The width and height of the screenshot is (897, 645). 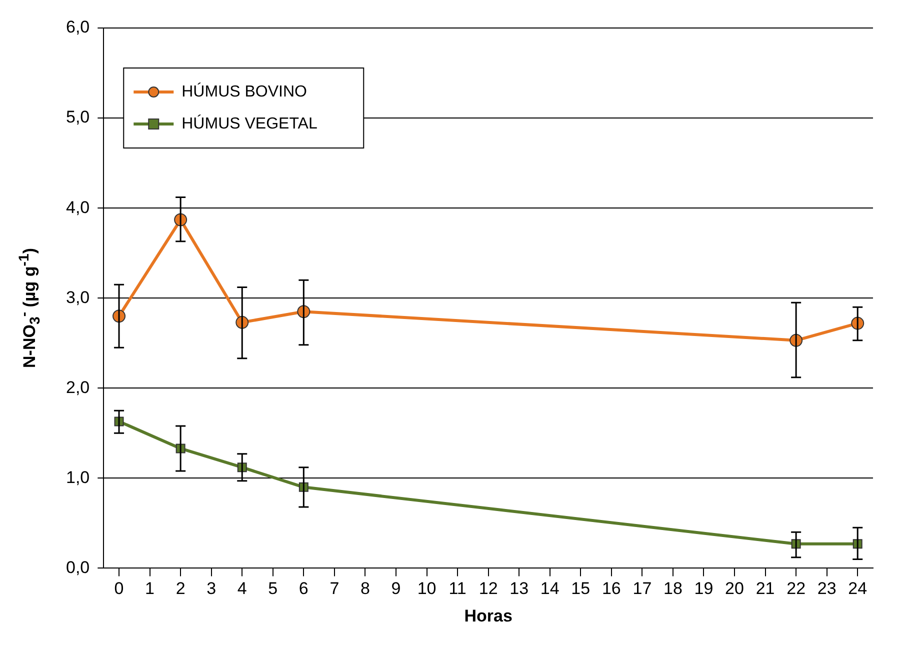 What do you see at coordinates (303, 588) in the screenshot?
I see `x-tick-label: 6` at bounding box center [303, 588].